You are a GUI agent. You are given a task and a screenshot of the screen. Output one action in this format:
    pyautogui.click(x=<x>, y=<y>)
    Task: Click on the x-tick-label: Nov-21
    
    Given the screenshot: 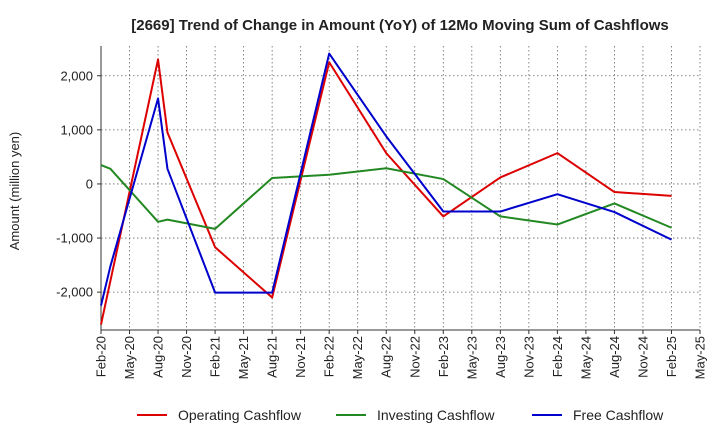 What is the action you would take?
    pyautogui.click(x=300, y=357)
    